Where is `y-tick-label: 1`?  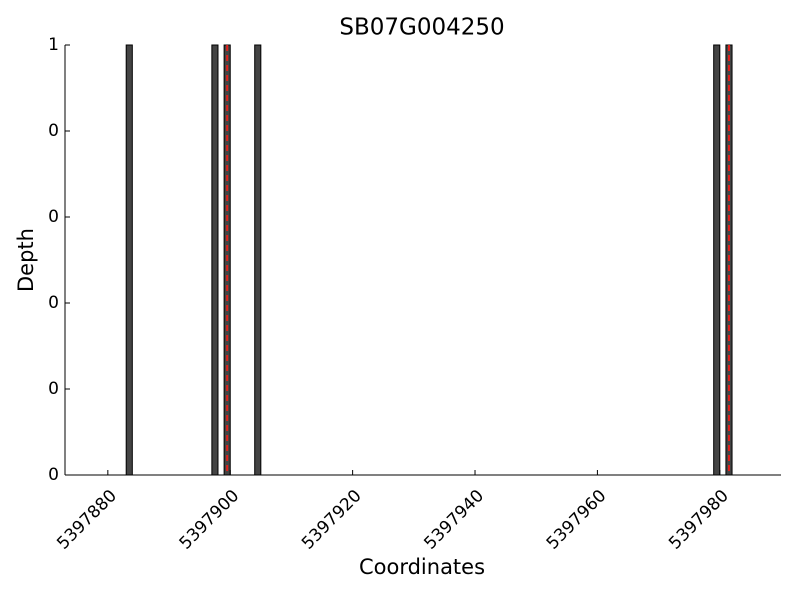 y-tick-label: 1 is located at coordinates (53, 45).